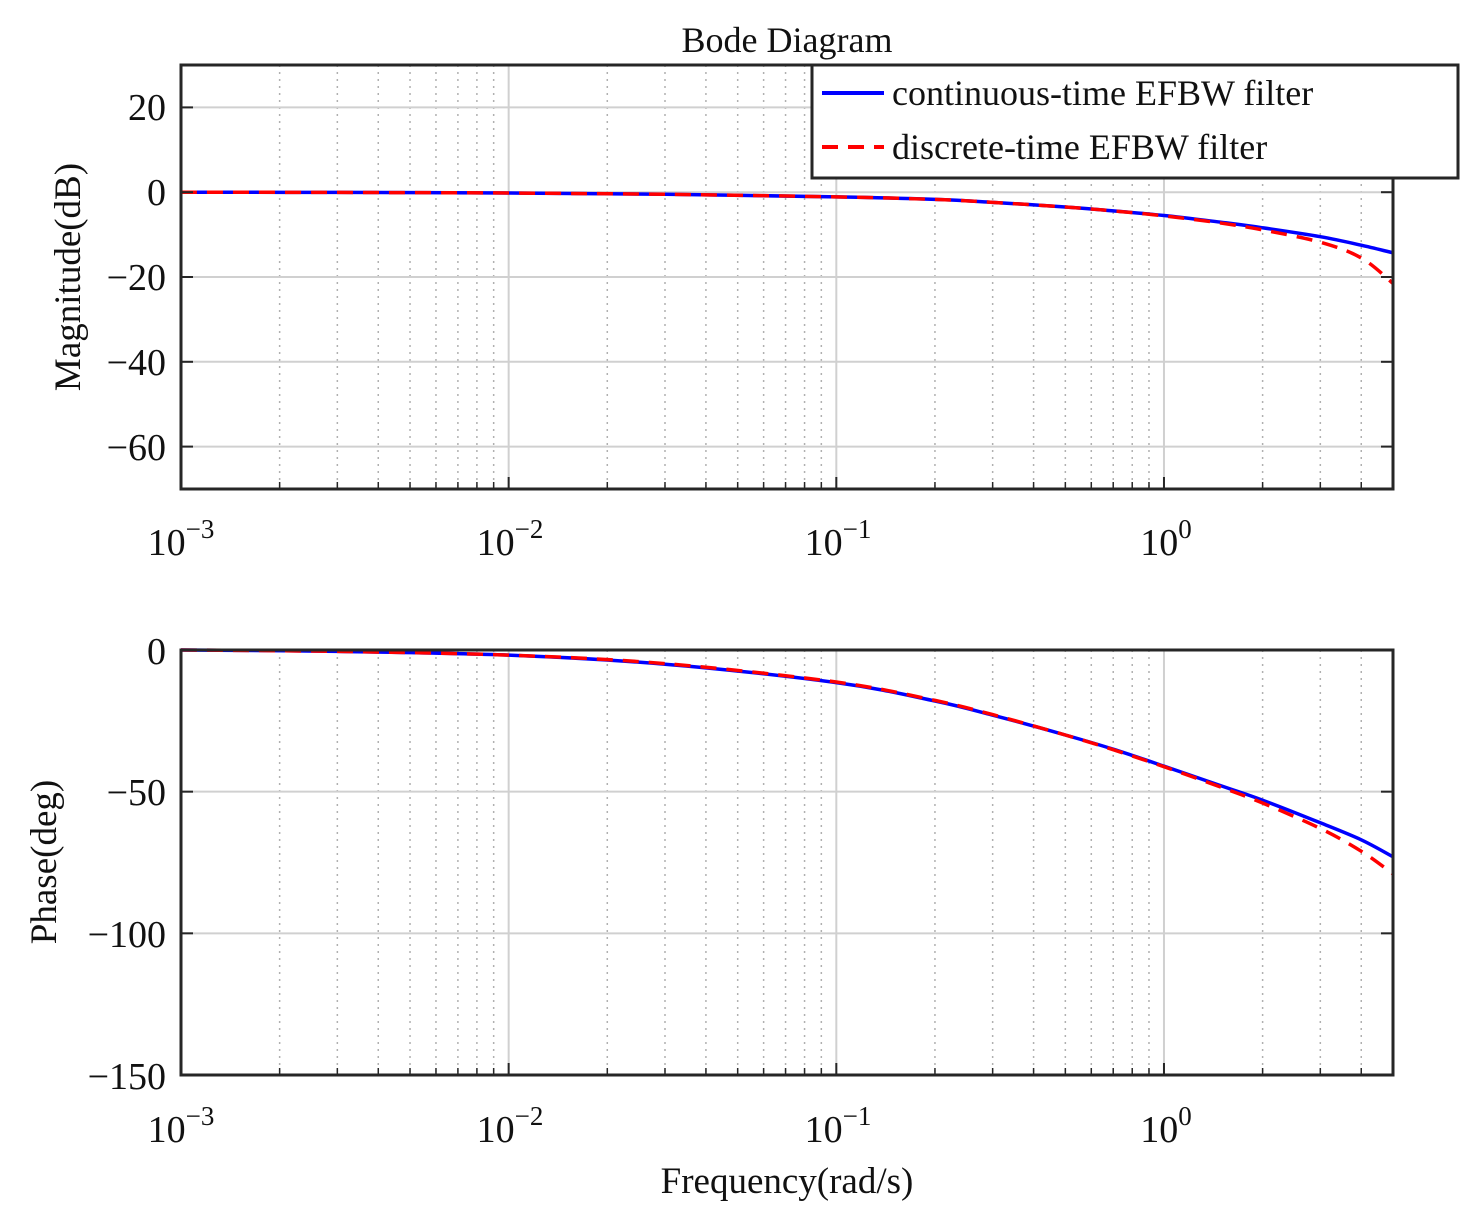 This screenshot has height=1221, width=1475. What do you see at coordinates (787, 1181) in the screenshot?
I see `x-axis-label: Frequency(rad/s)` at bounding box center [787, 1181].